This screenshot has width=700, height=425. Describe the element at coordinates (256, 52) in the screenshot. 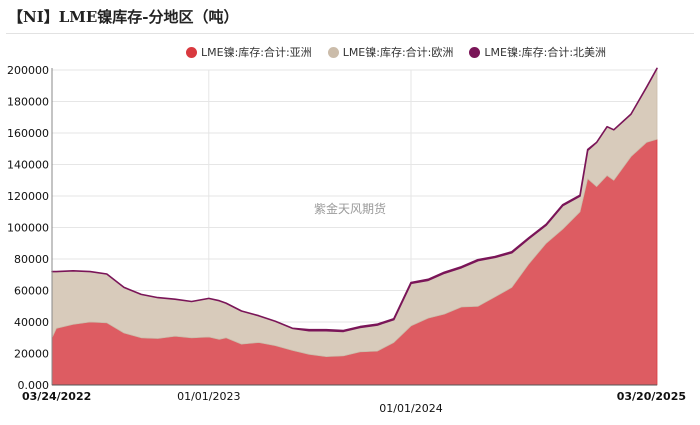

I see `legend-label-asia: LME镍:库存:合计:亚洲` at that location.